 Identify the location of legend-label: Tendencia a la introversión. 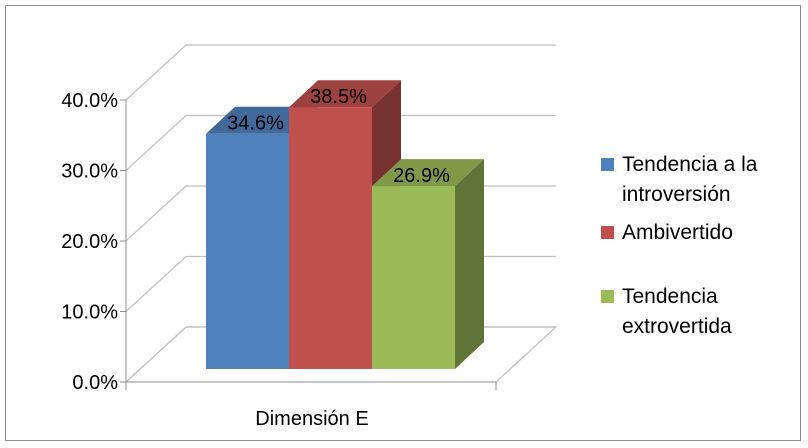
(690, 179).